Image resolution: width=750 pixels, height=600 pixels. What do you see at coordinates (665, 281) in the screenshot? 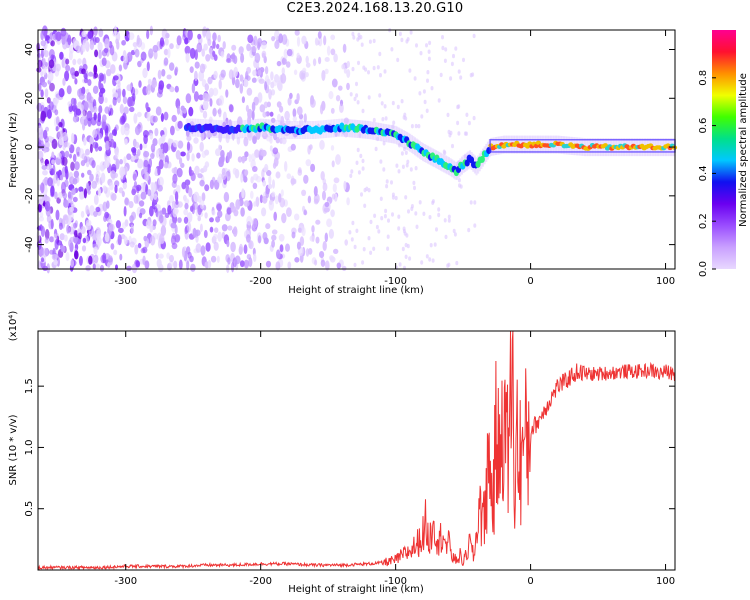
I see `x-tick-label: 100` at bounding box center [665, 281].